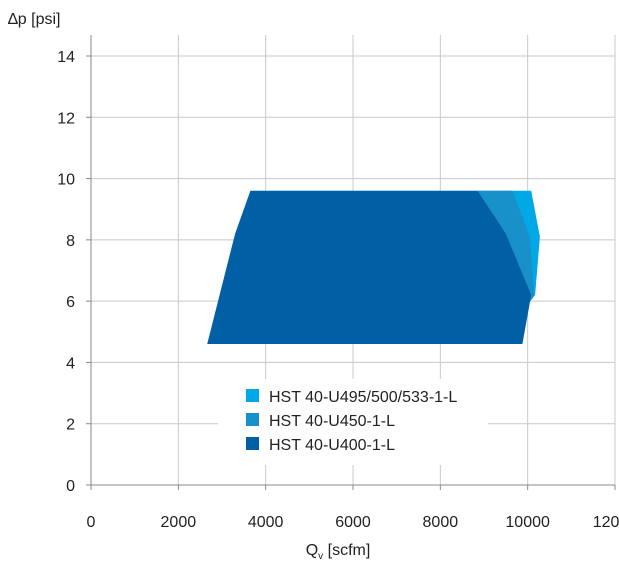 This screenshot has width=619, height=564. Describe the element at coordinates (266, 522) in the screenshot. I see `x-tick-label: 4000` at that location.